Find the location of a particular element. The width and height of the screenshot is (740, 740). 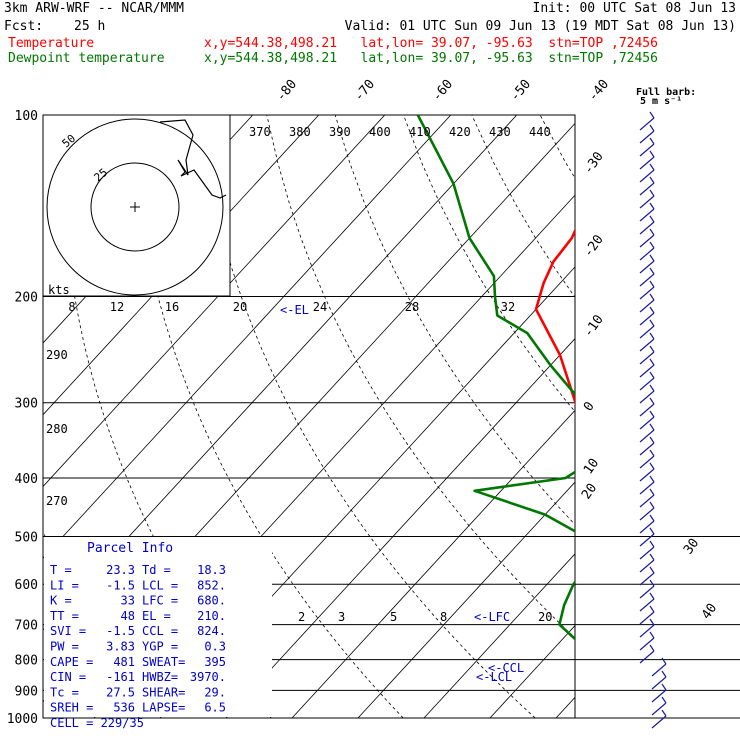

parcel-field-label: SWEAT= is located at coordinates (163, 662).